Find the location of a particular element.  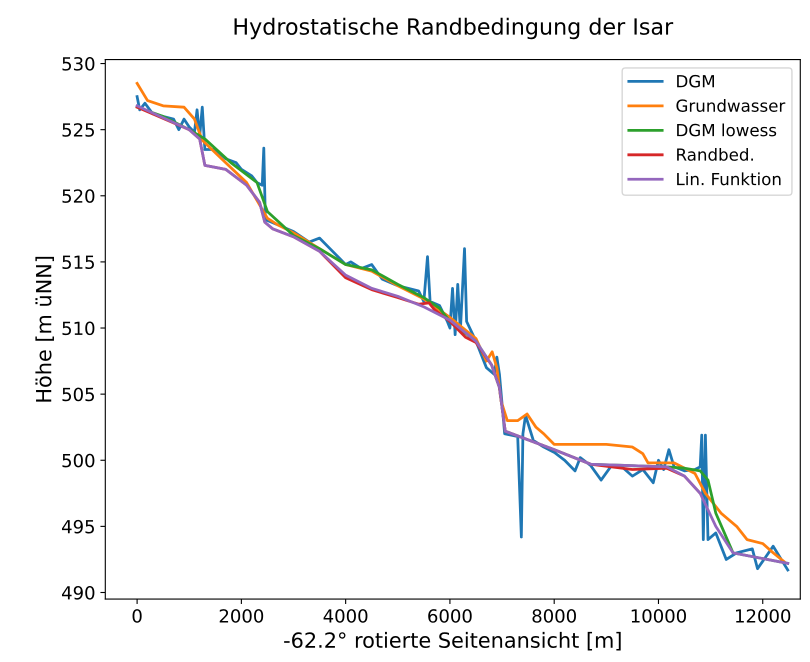

x-tick-label: 10000 is located at coordinates (659, 616).